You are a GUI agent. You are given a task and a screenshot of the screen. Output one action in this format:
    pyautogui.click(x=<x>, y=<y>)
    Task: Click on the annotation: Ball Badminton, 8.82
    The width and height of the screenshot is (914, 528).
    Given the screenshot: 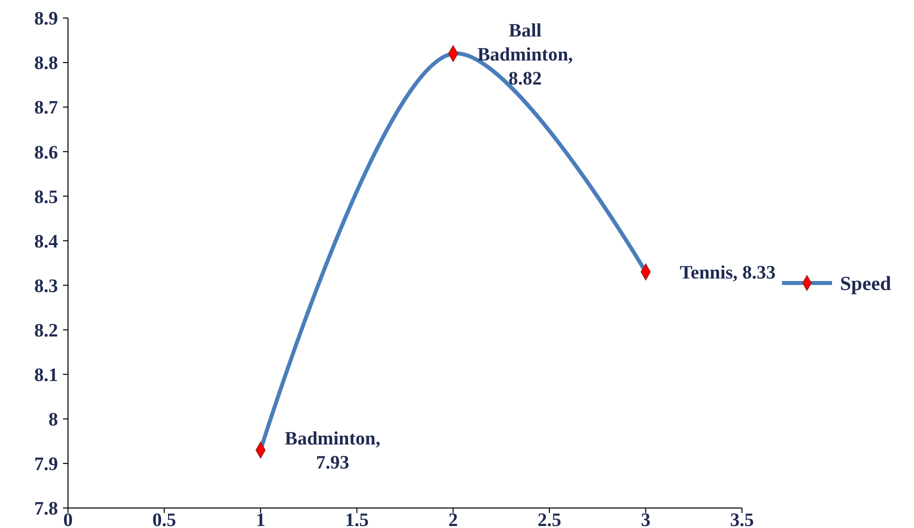 What is the action you would take?
    pyautogui.click(x=525, y=55)
    